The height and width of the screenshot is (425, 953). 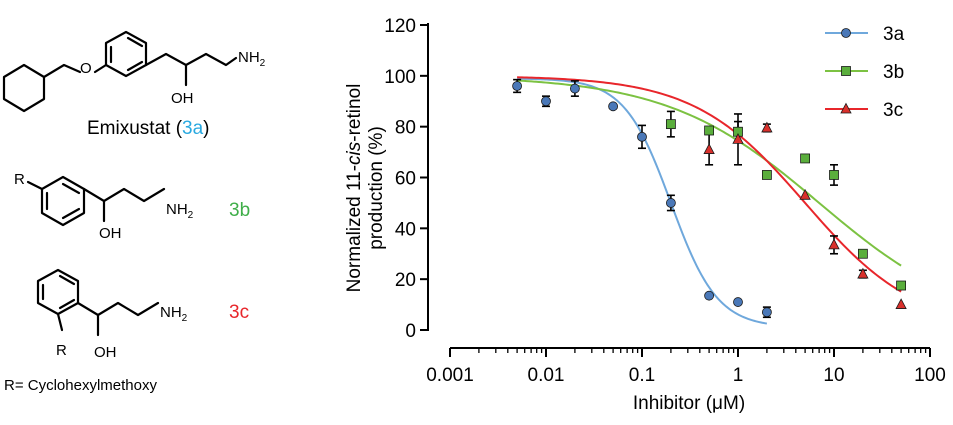 What do you see at coordinates (239, 312) in the screenshot?
I see `compound-3c-code: 3c` at bounding box center [239, 312].